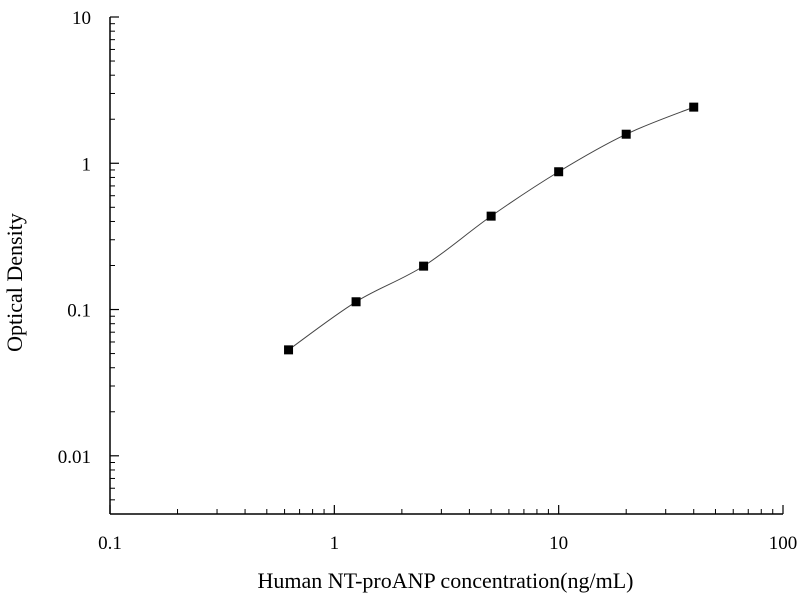 The height and width of the screenshot is (600, 800). Describe the element at coordinates (335, 543) in the screenshot. I see `x-tick-label: 1` at that location.